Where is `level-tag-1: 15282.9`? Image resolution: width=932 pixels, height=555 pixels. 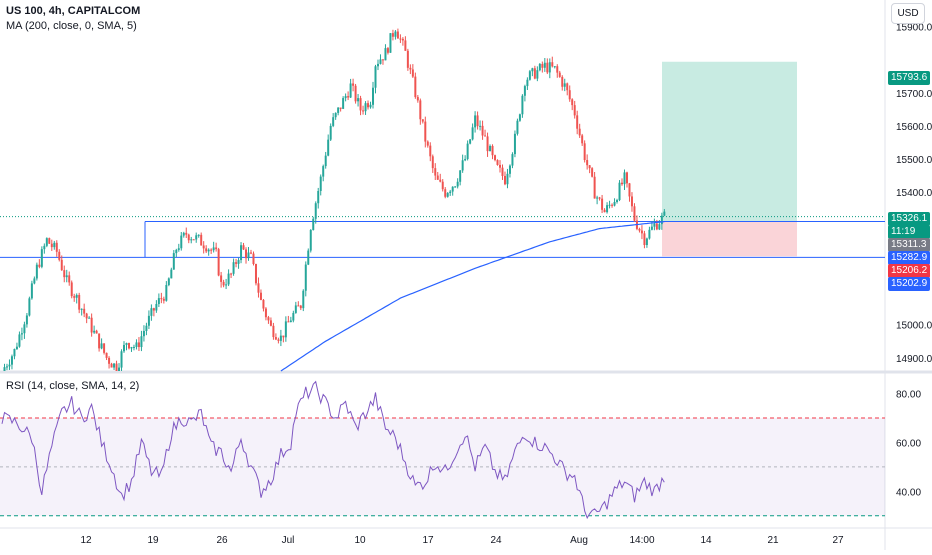
level-tag-1: 15282.9 is located at coordinates (909, 258).